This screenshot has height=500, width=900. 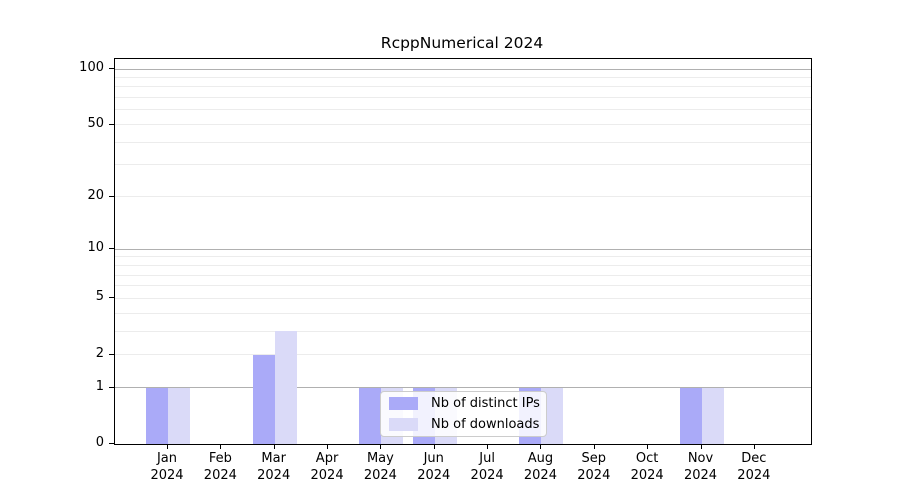 What do you see at coordinates (95, 123) in the screenshot?
I see `y-tick-label: 50` at bounding box center [95, 123].